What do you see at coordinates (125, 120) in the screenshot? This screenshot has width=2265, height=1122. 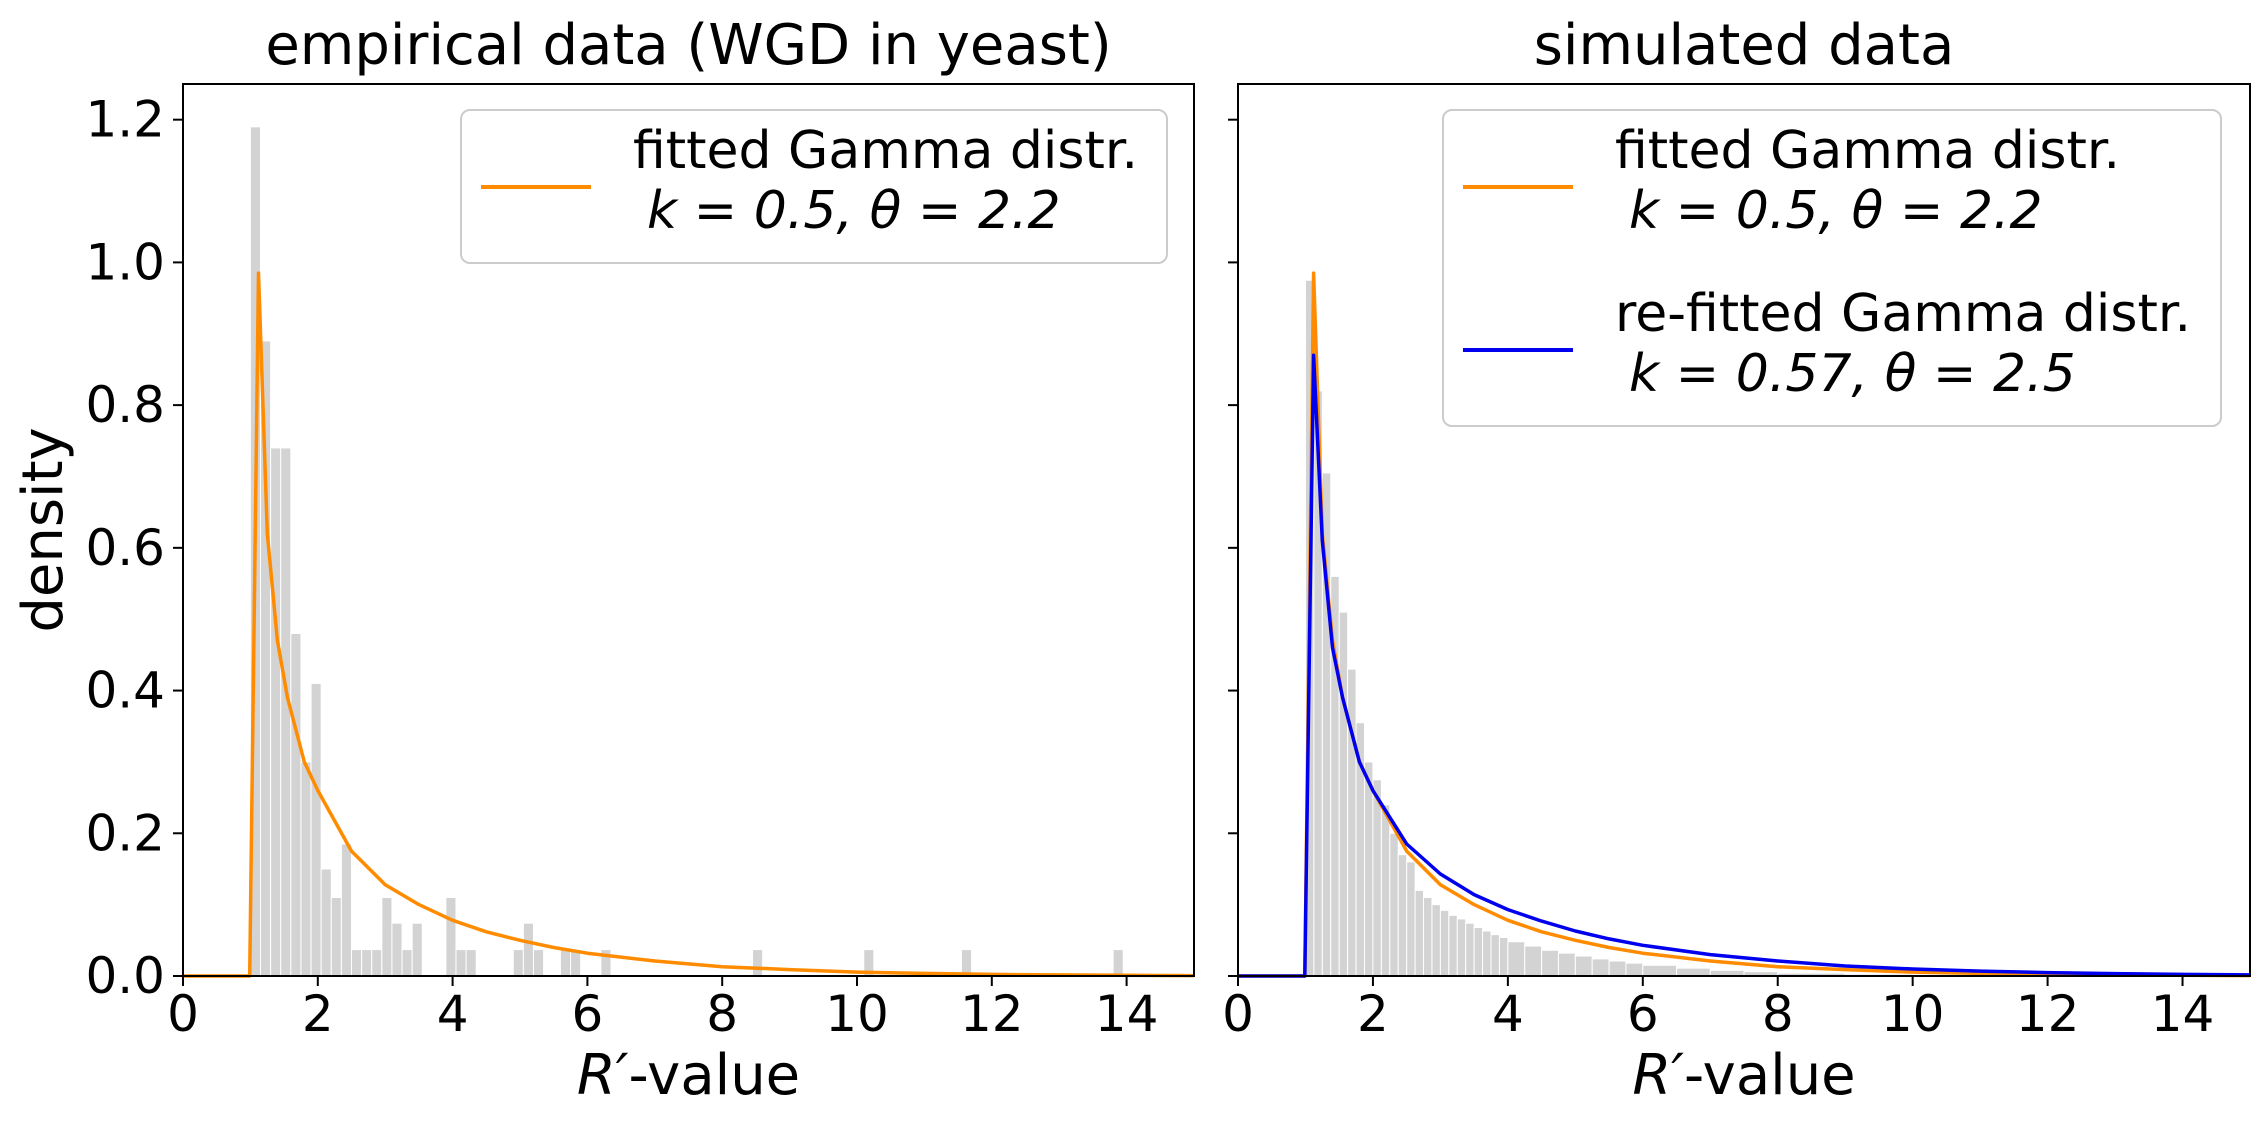 I see `y-tick-label: 1.2` at bounding box center [125, 120].